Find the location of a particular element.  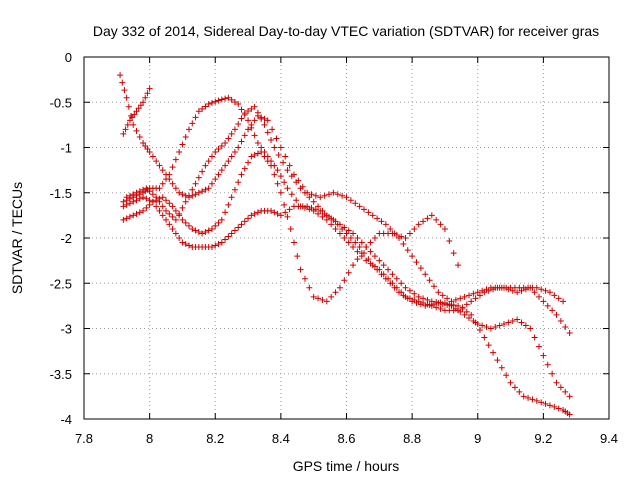

x-axis-label: GPS time / hours is located at coordinates (346, 466).